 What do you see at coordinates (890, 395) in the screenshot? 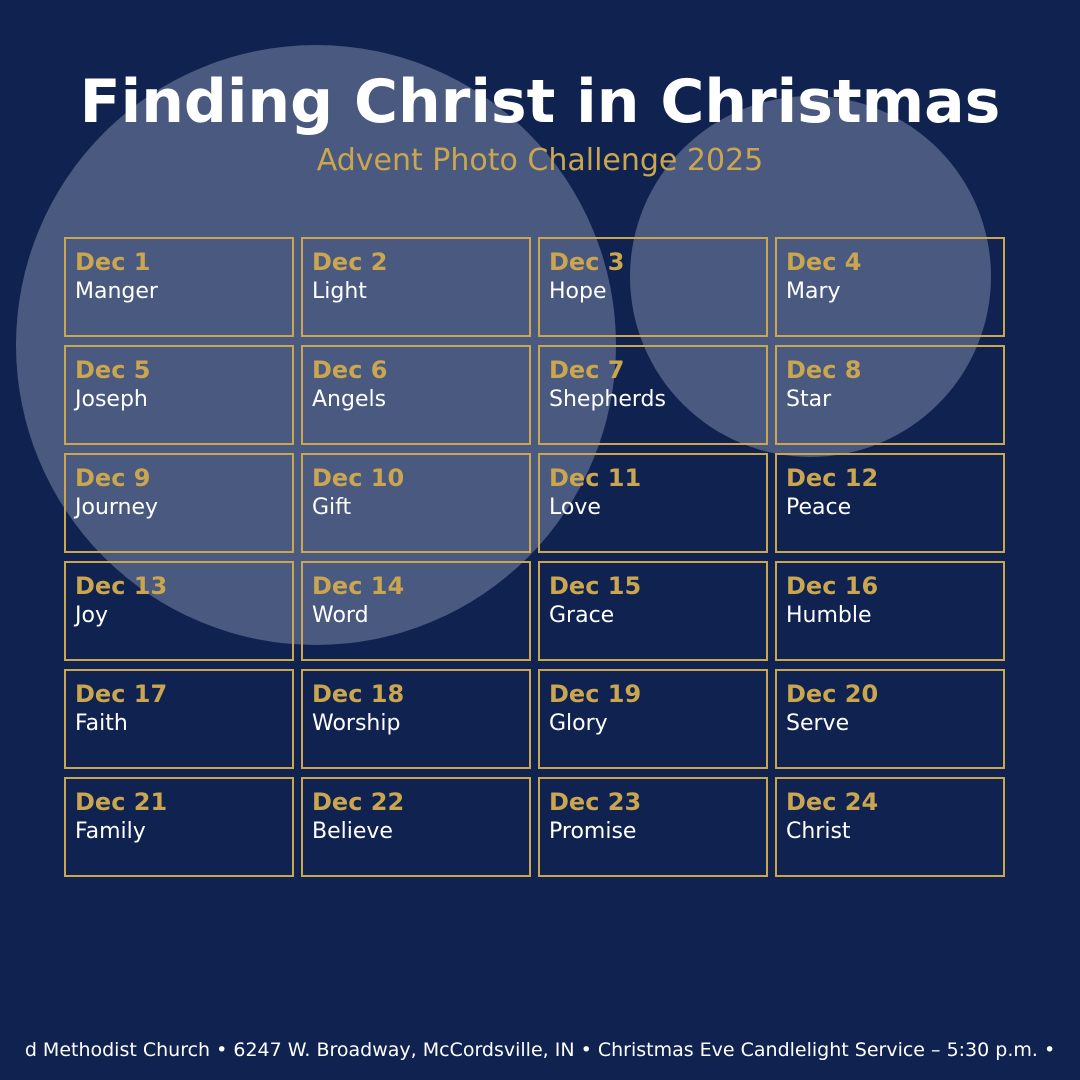
I see `calendar-cell-dec-8: Dec 8 Star` at bounding box center [890, 395].